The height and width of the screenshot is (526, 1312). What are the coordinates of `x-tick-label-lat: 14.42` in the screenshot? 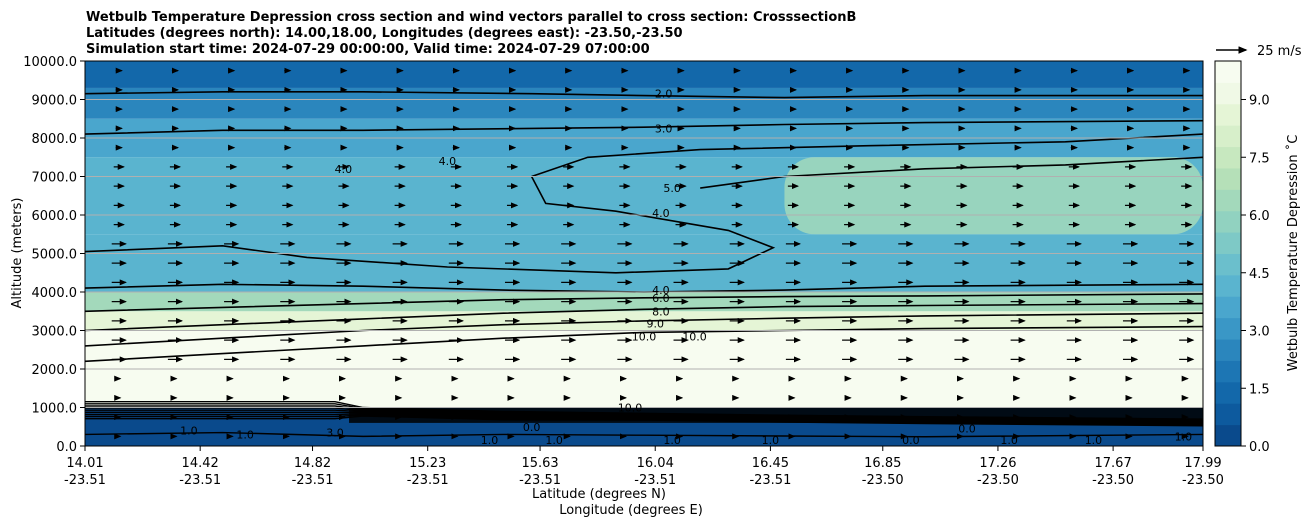 It's located at (200, 463).